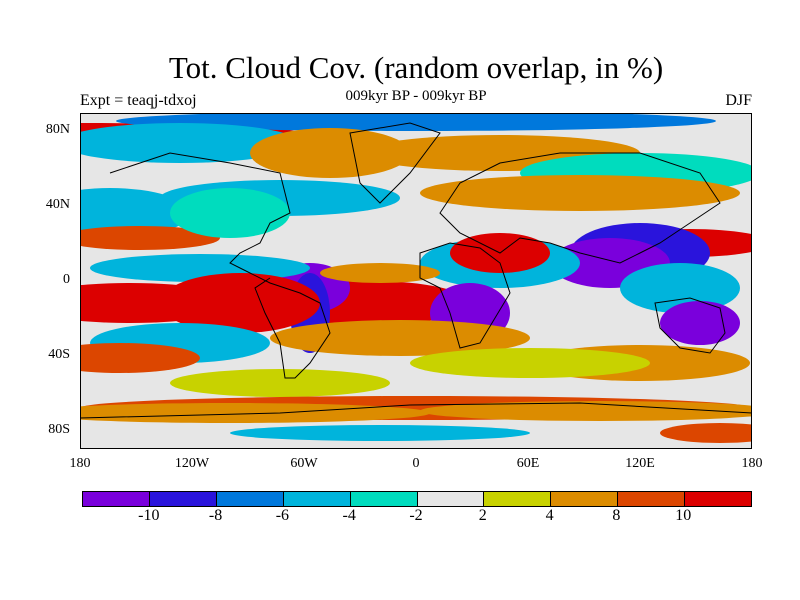 The width and height of the screenshot is (800, 600). What do you see at coordinates (349, 515) in the screenshot?
I see `colorbar-label: -4` at bounding box center [349, 515].